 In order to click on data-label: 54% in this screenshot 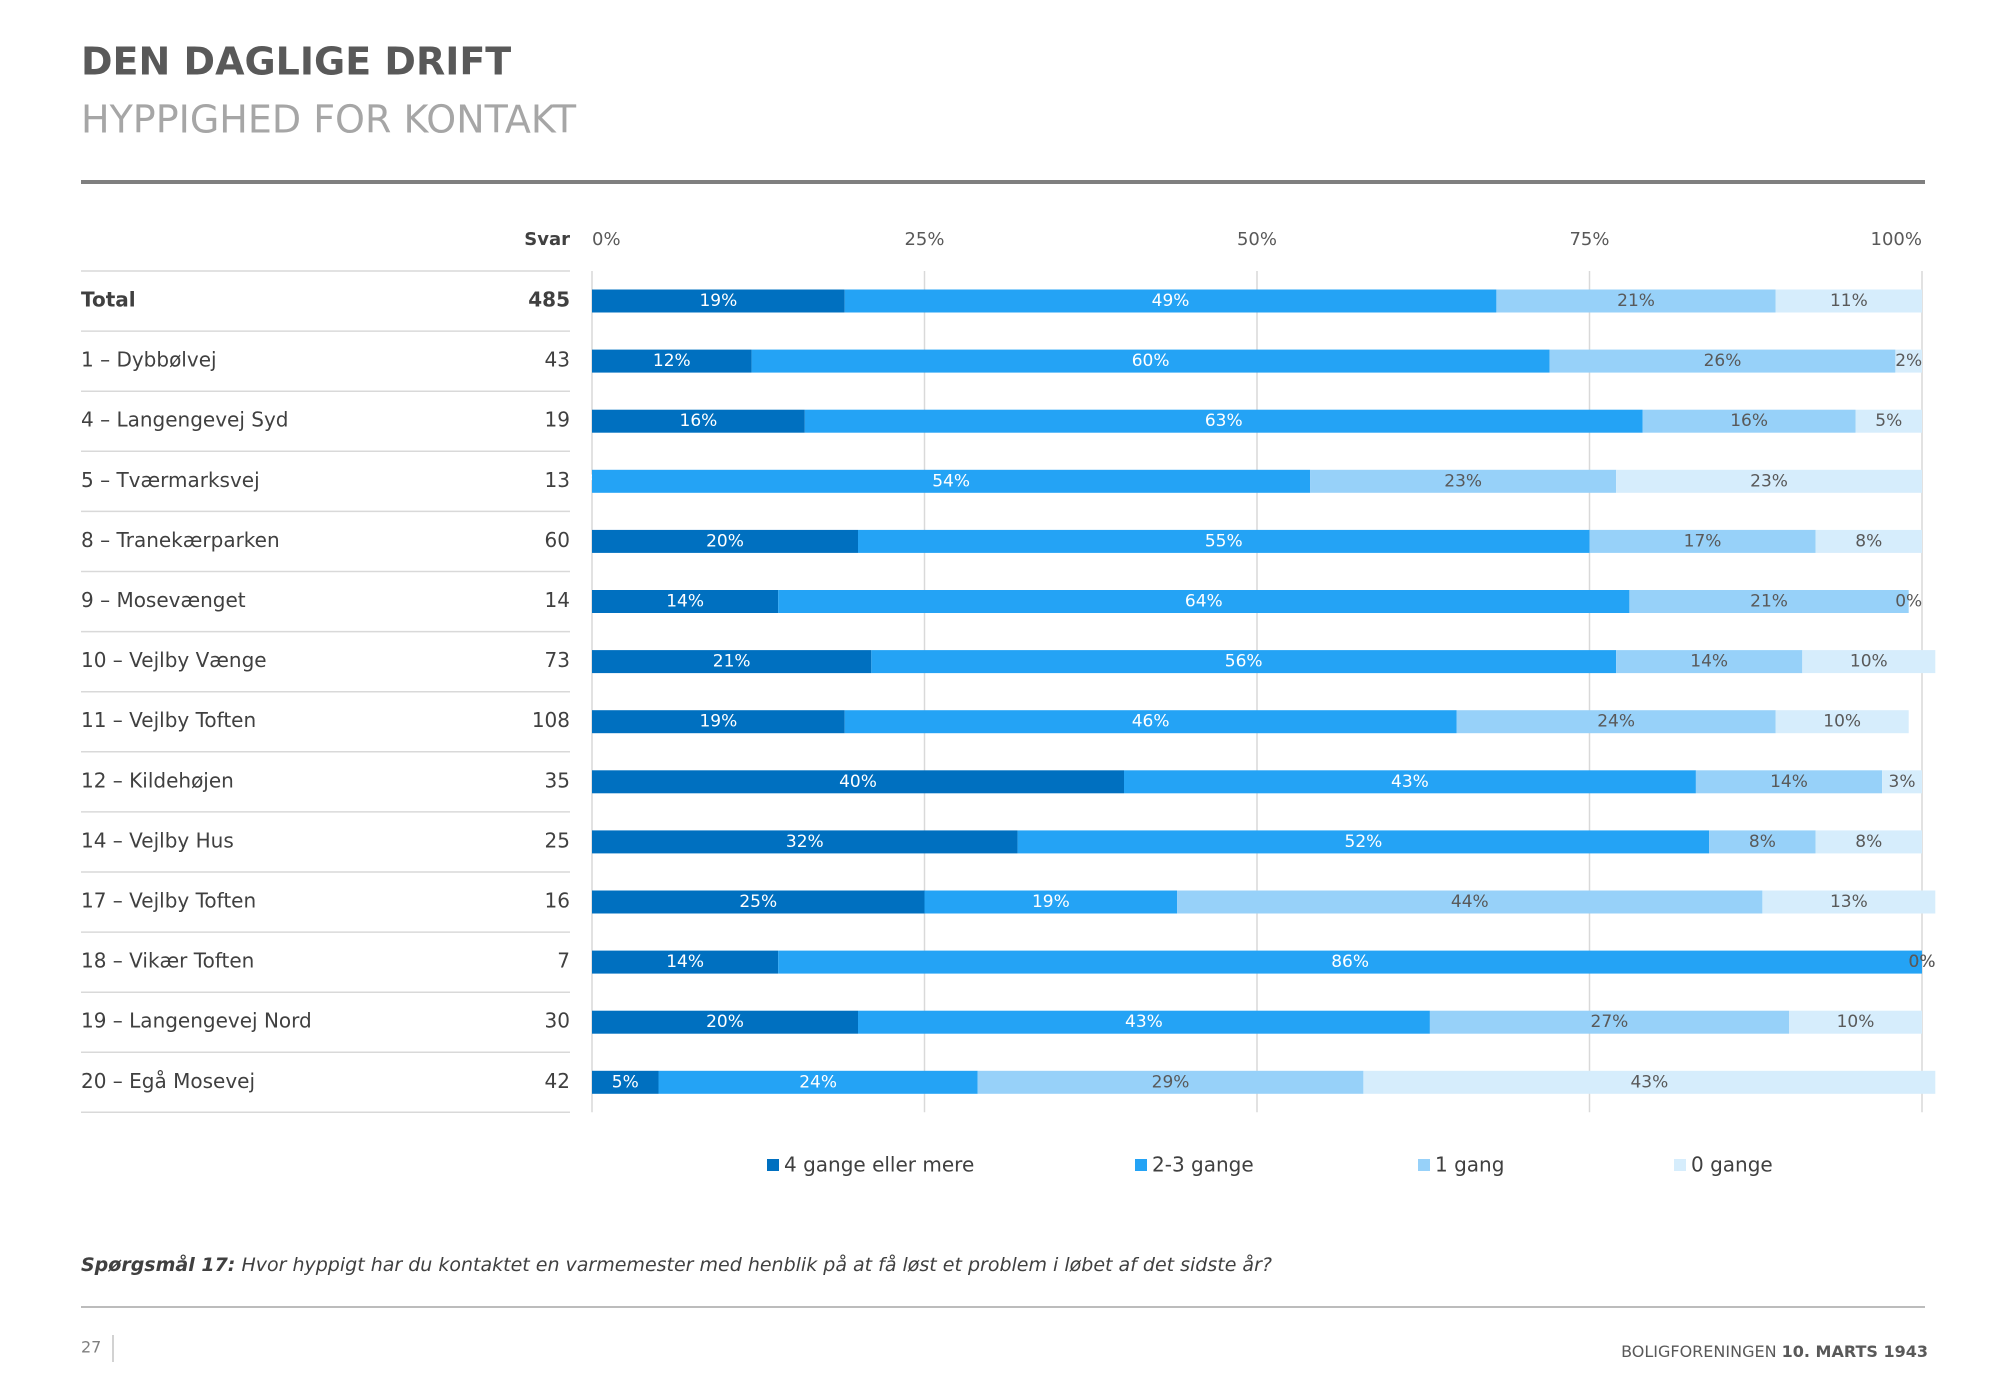, I will do `click(951, 481)`.